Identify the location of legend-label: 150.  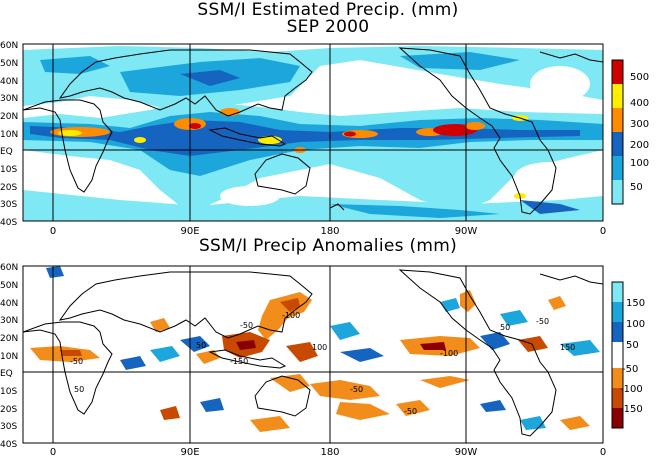
(635, 303).